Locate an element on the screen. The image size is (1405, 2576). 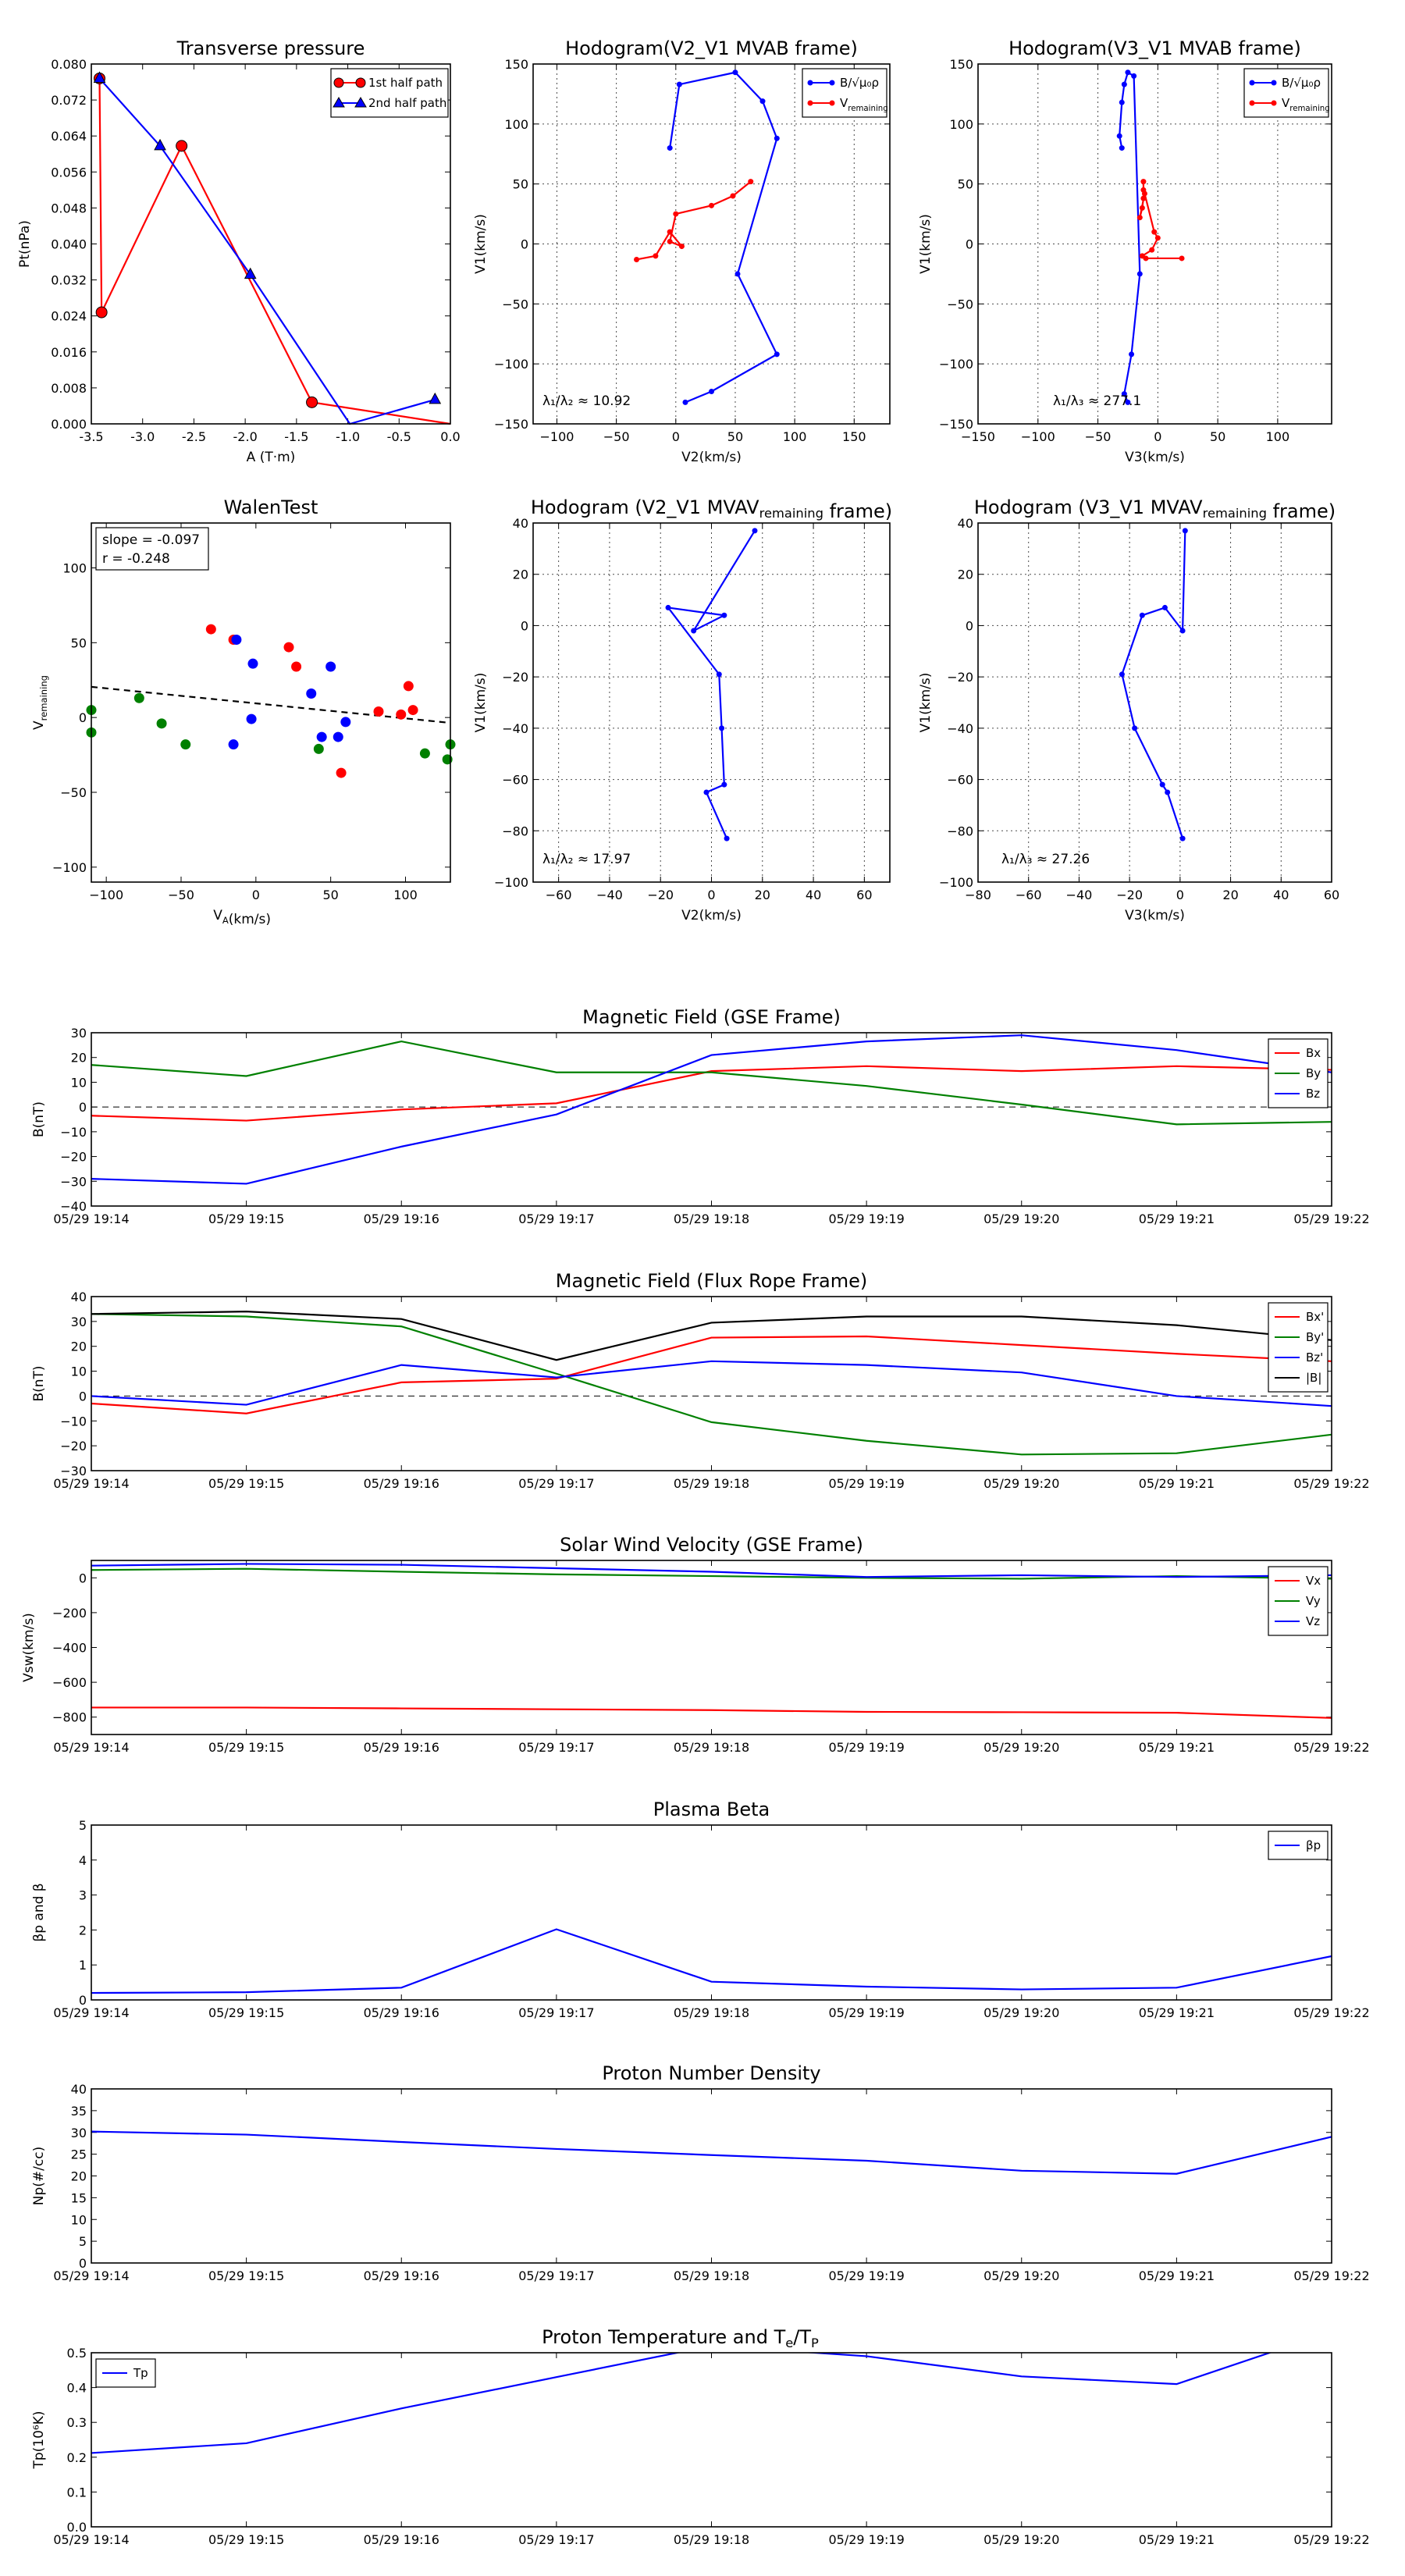
x-tick-label: -3.0 is located at coordinates (143, 436).